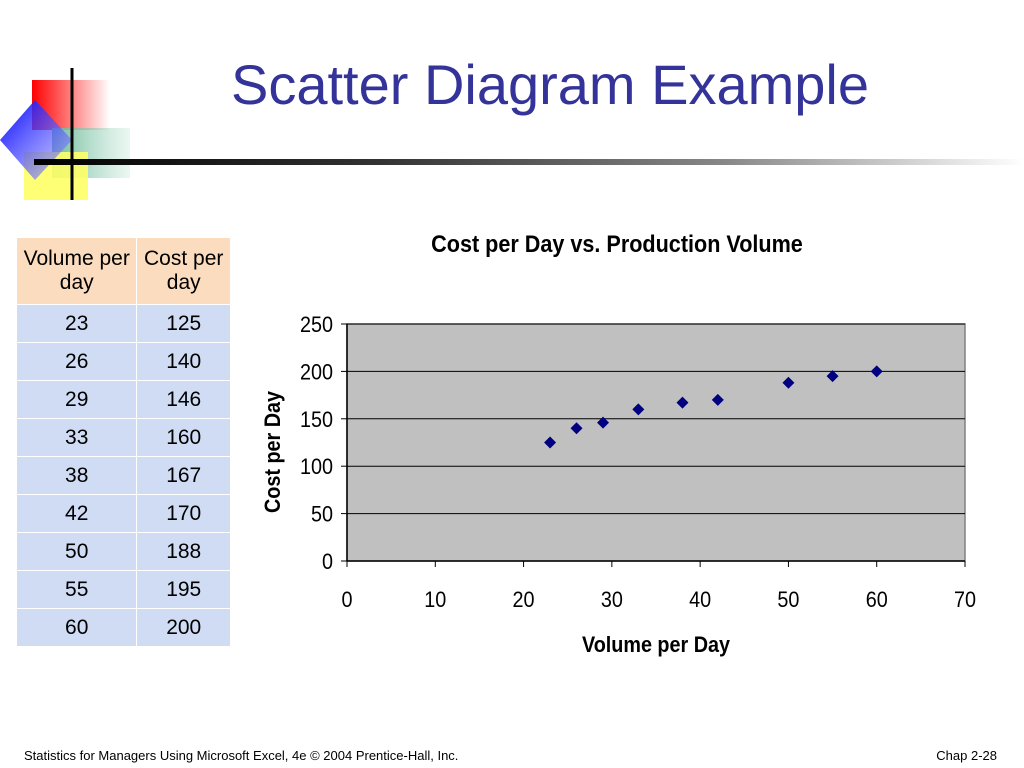 The width and height of the screenshot is (1024, 768). What do you see at coordinates (612, 600) in the screenshot?
I see `x-tick-label: 30` at bounding box center [612, 600].